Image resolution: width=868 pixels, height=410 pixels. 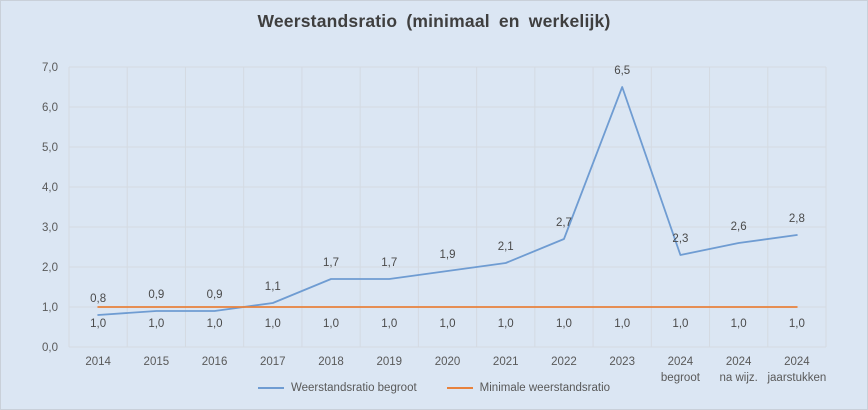 What do you see at coordinates (157, 362) in the screenshot?
I see `x-tick-label: 2015` at bounding box center [157, 362].